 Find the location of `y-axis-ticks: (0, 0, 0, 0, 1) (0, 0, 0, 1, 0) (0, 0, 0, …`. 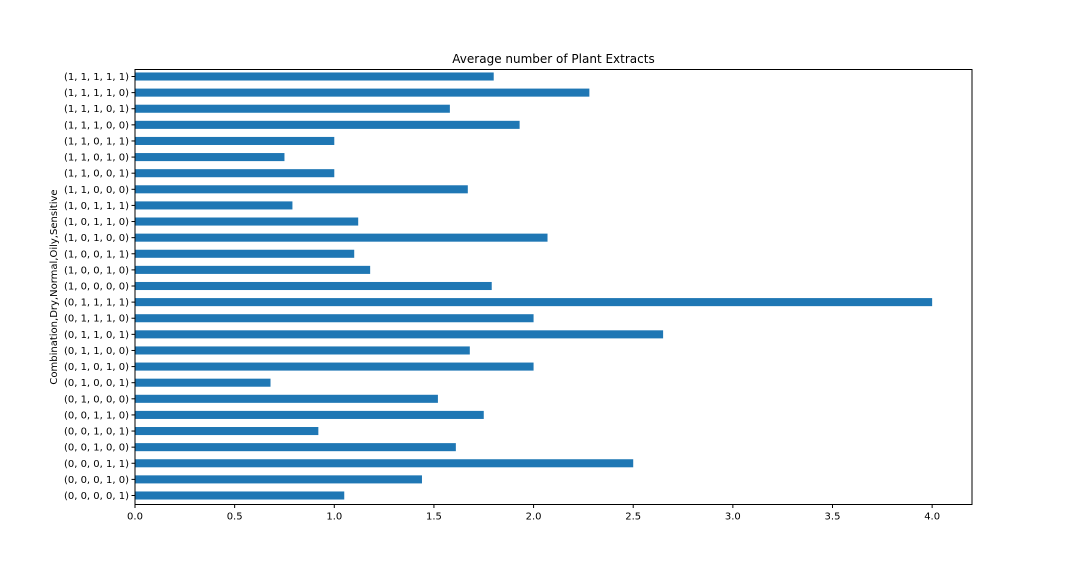

y-axis-ticks: (0, 0, 0, 0, 1) (0, 0, 0, 1, 0) (0, 0, 0, … is located at coordinates (99, 287).